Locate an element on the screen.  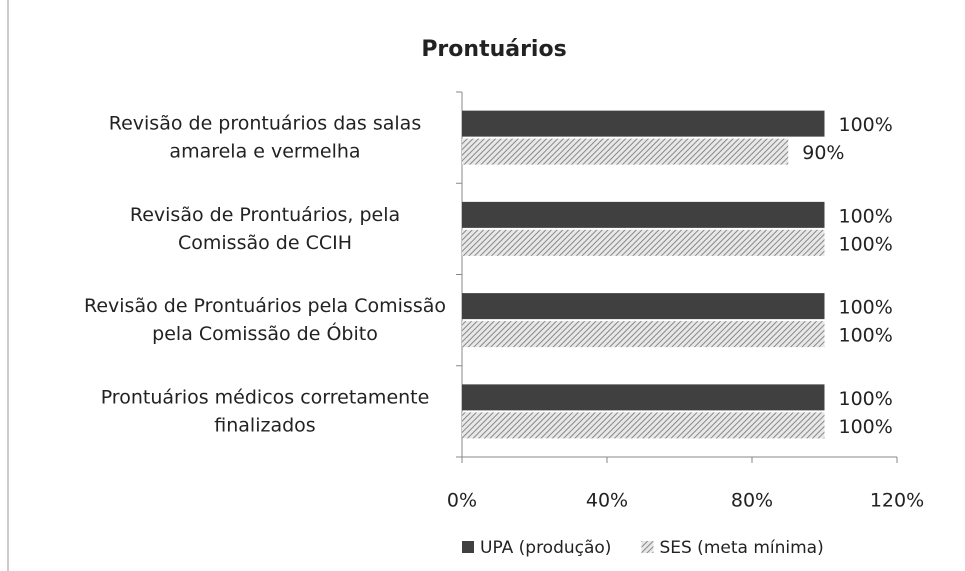
x-tick-label: 0% is located at coordinates (462, 501).